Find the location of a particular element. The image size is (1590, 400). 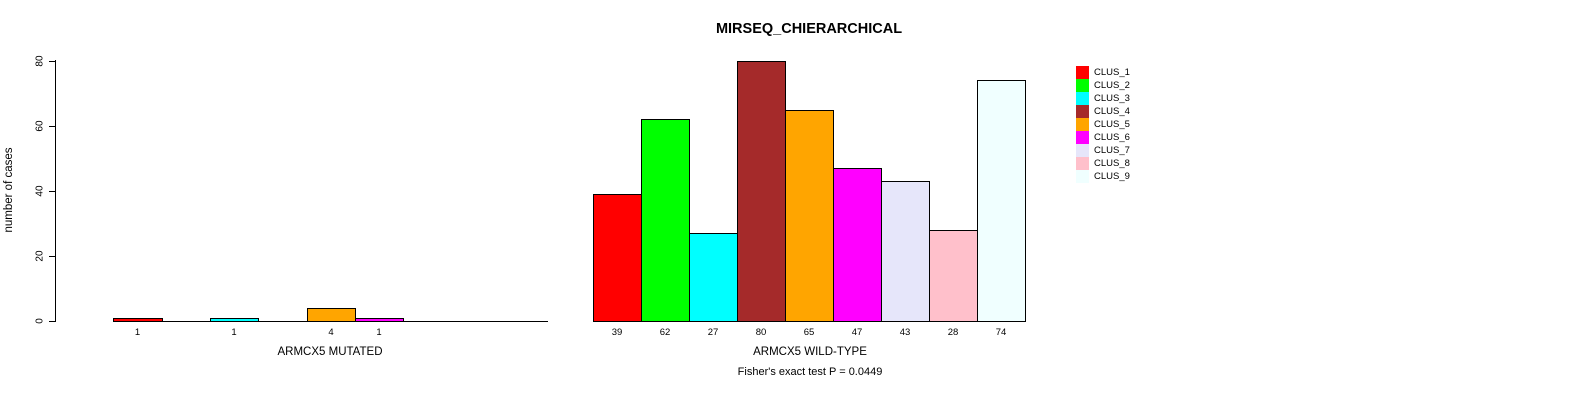

legend-label: CLUS_4 is located at coordinates (1112, 111).